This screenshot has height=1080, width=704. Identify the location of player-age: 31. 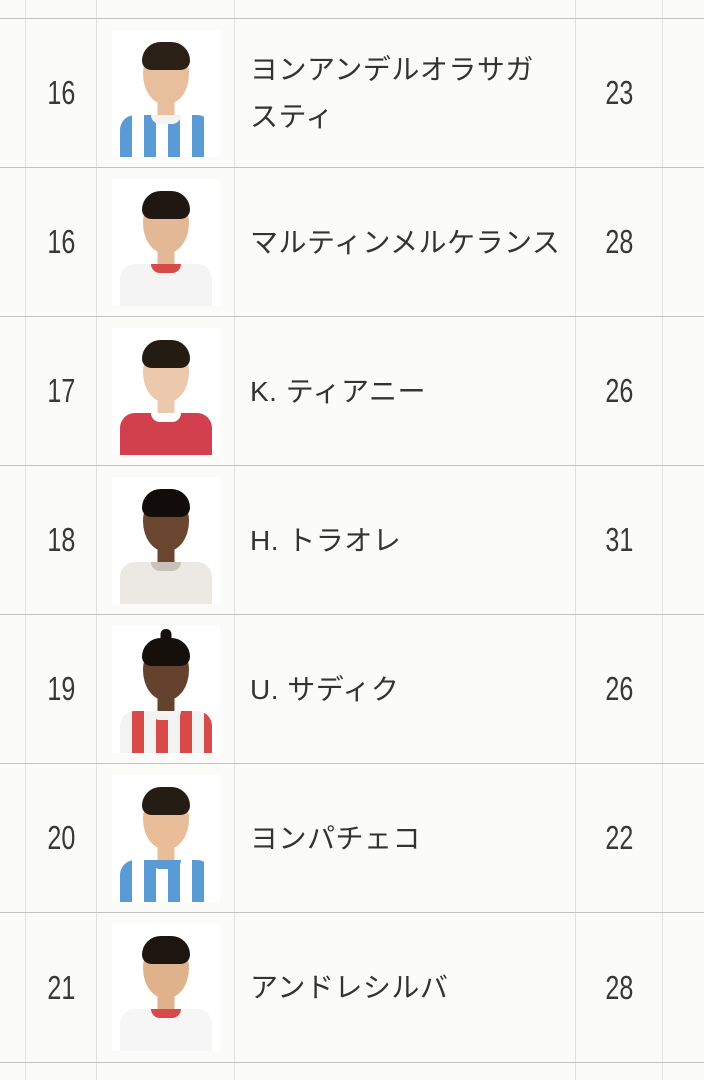
(619, 539).